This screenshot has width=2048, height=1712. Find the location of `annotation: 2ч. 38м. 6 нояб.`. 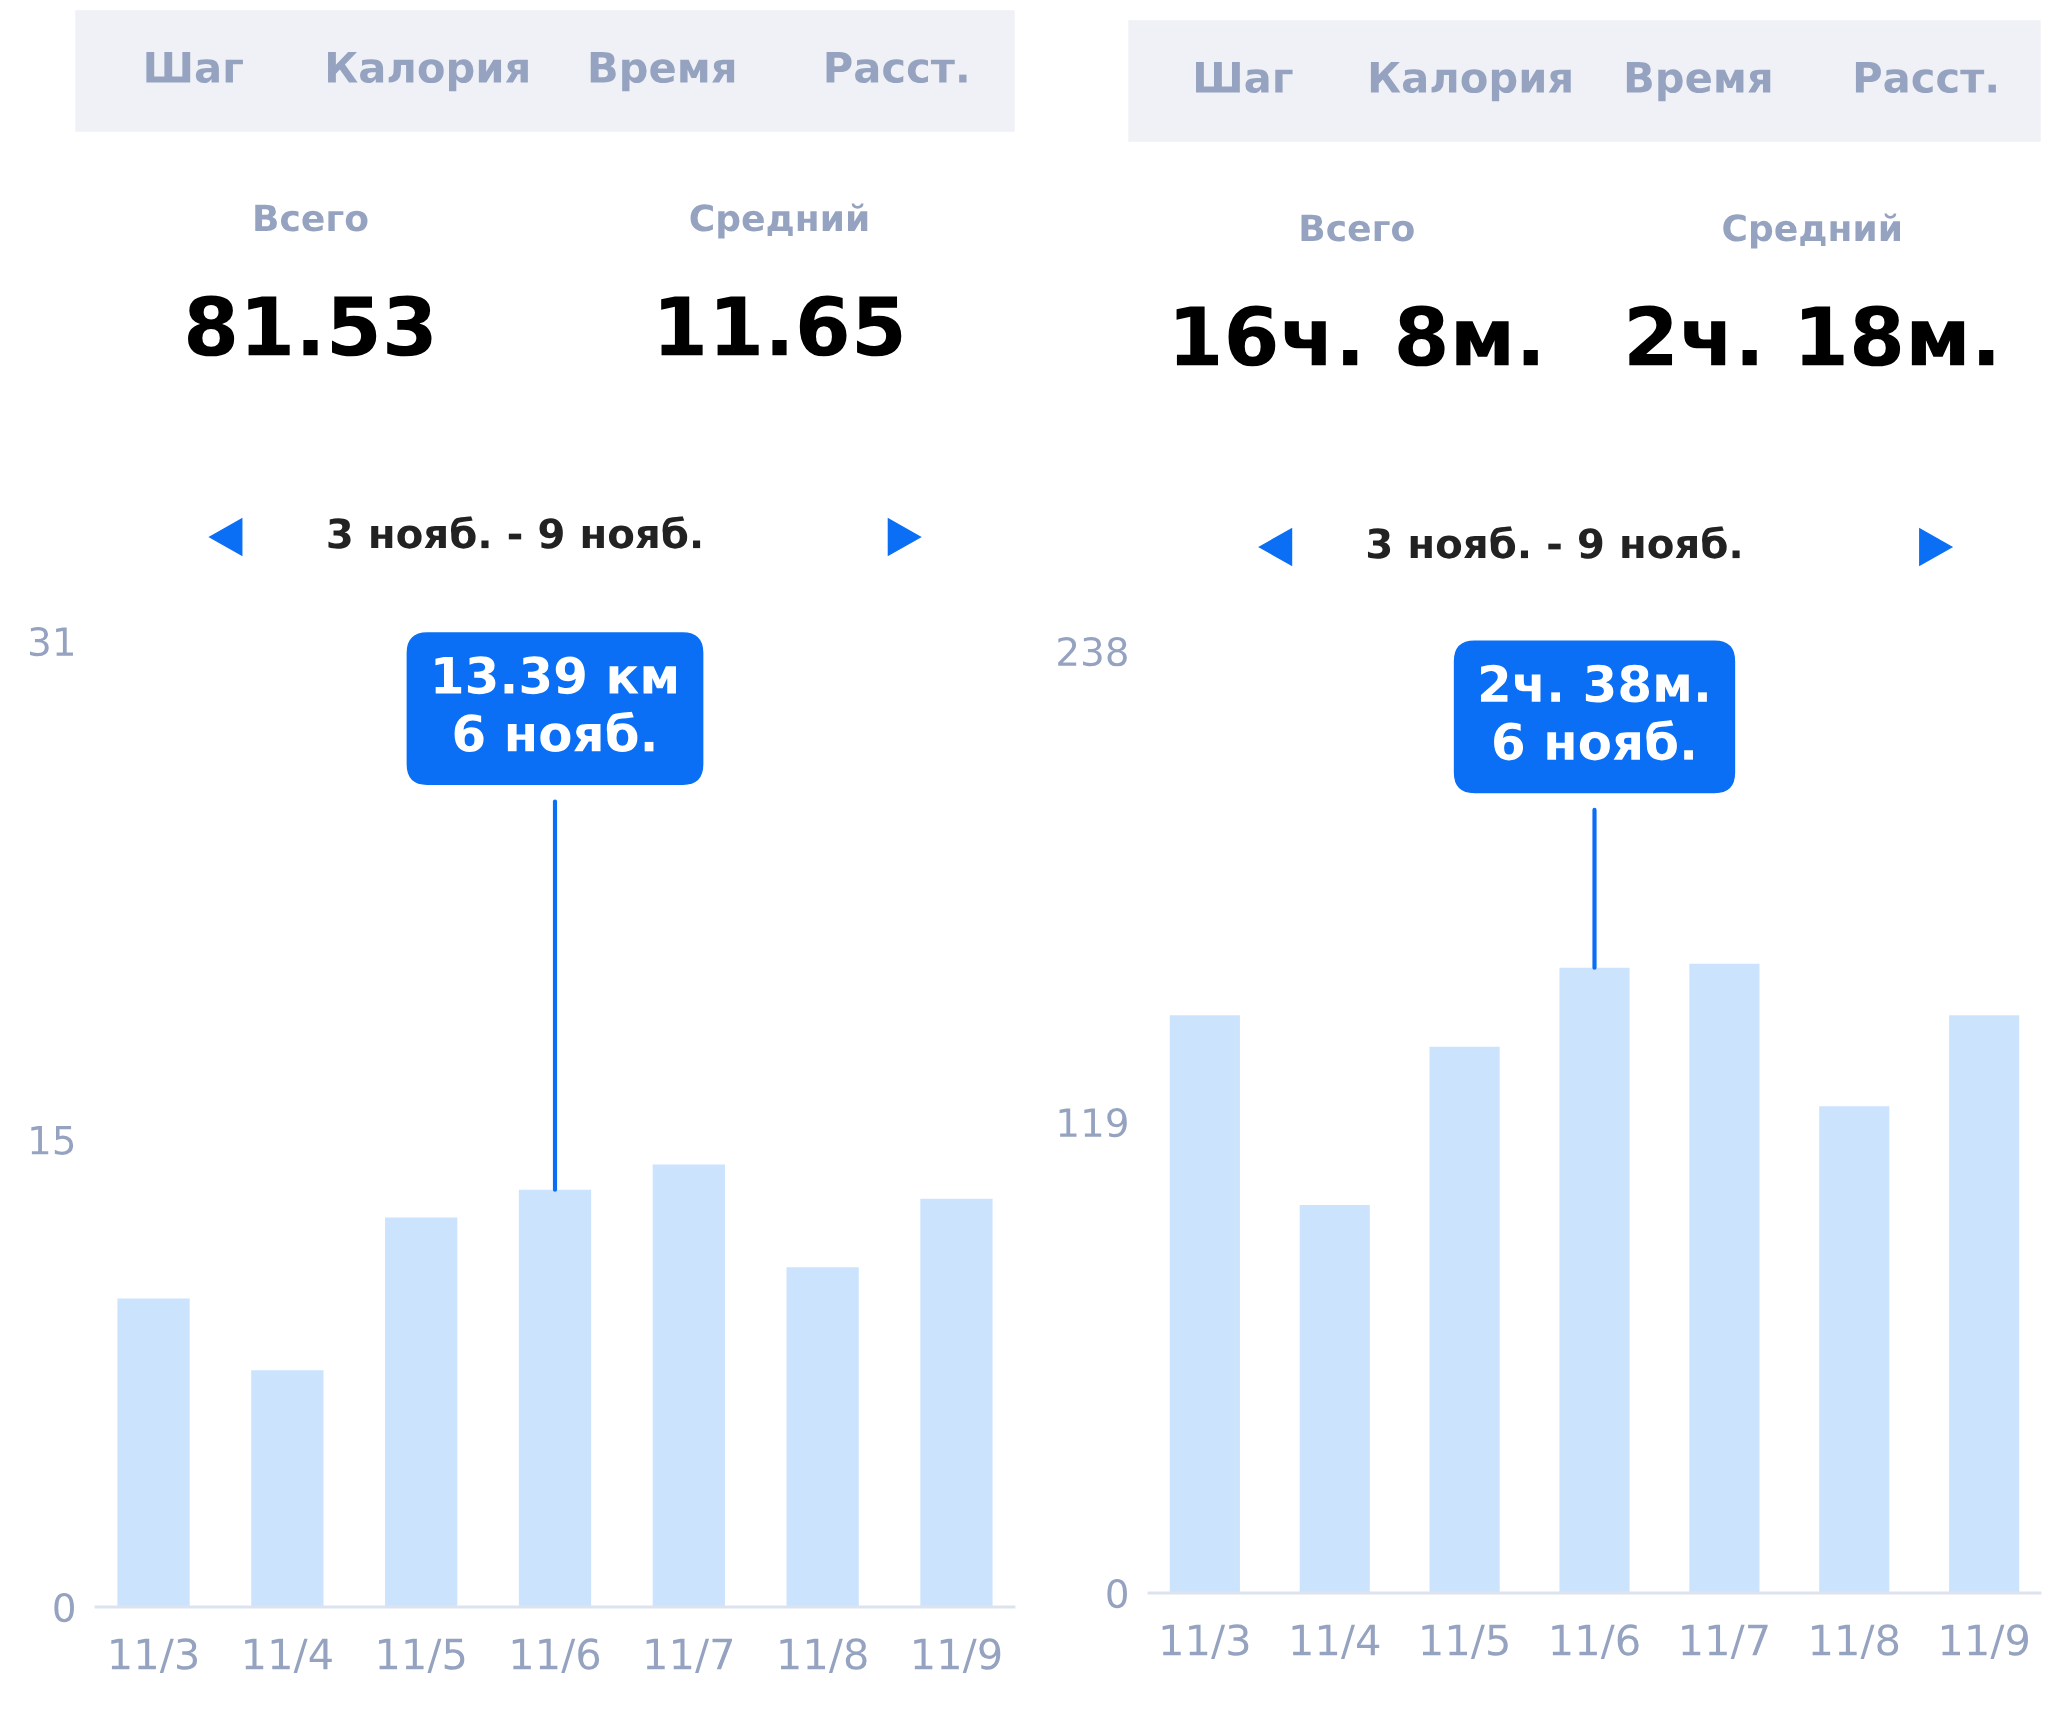

annotation: 2ч. 38м. 6 нояб. is located at coordinates (1593, 712).